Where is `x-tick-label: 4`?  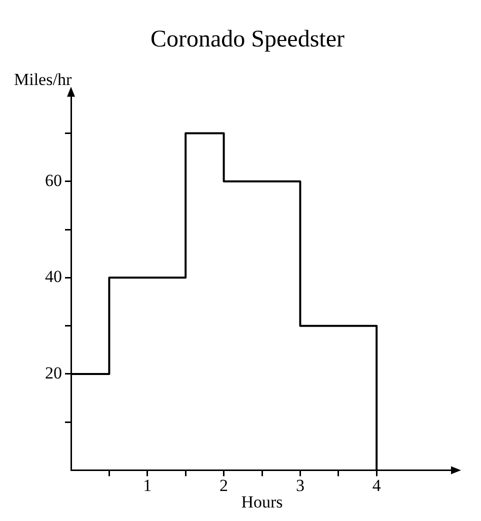
x-tick-label: 4 is located at coordinates (377, 485).